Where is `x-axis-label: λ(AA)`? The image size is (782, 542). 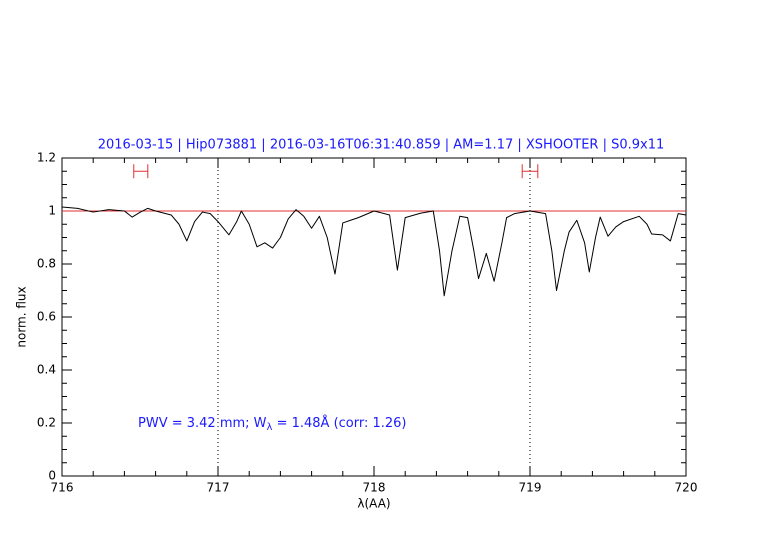
x-axis-label: λ(AA) is located at coordinates (373, 504).